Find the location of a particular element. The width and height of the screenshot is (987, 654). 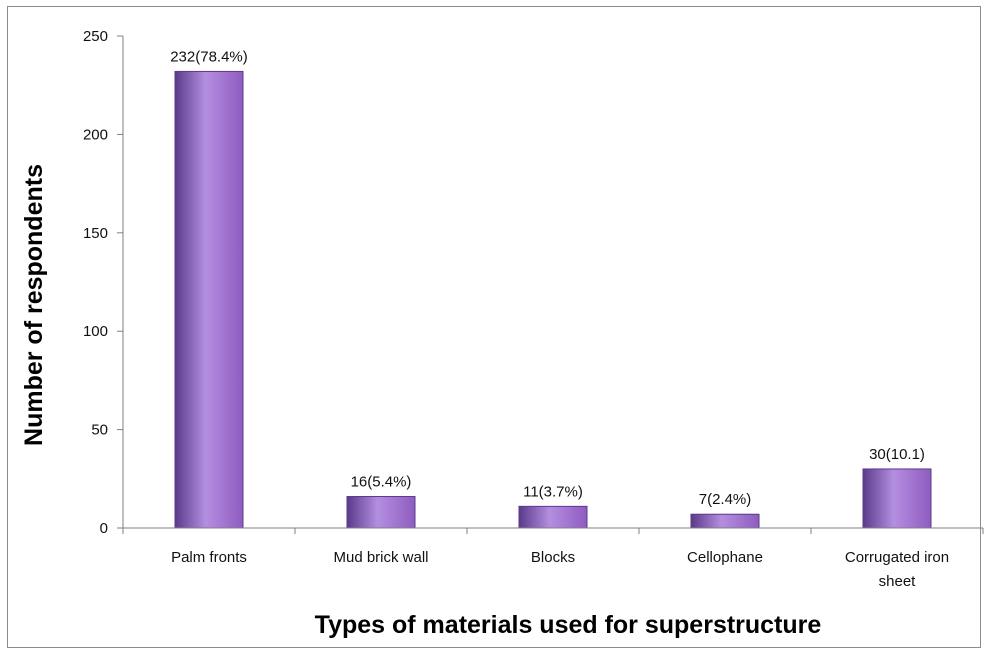

data-label: 11(3.7%) is located at coordinates (553, 491).